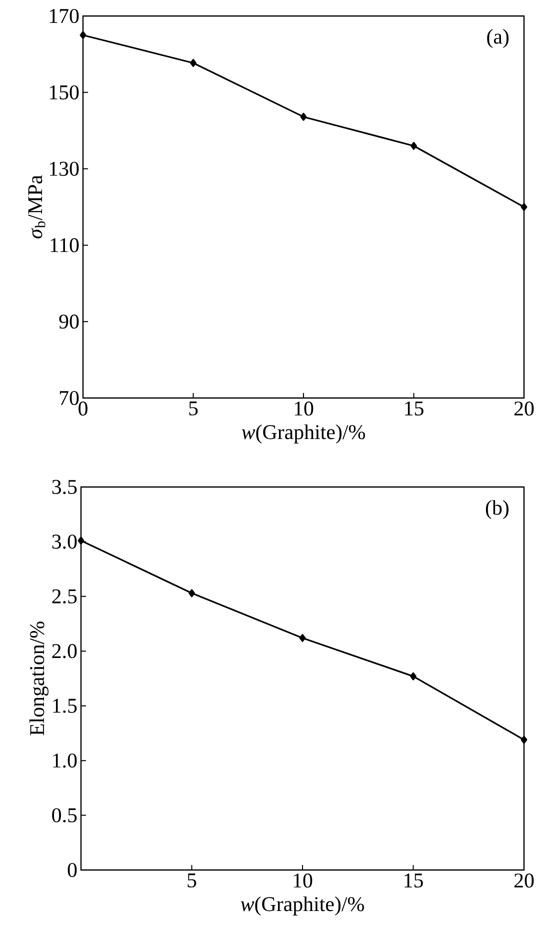 This screenshot has height=928, width=539. I want to click on y-tick-label: 170, so click(64, 16).